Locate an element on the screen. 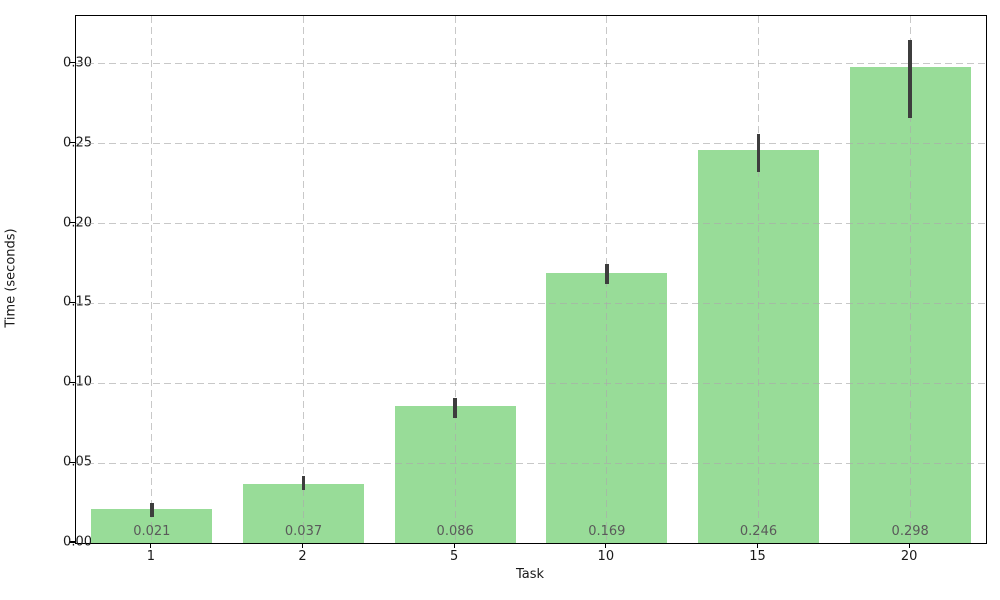 This screenshot has height=600, width=1000. y-tick-label: 0.20 is located at coordinates (77, 223).